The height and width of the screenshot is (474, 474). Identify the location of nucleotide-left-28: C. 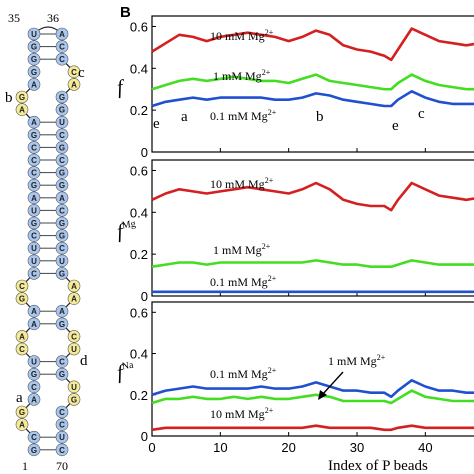
(34, 387).